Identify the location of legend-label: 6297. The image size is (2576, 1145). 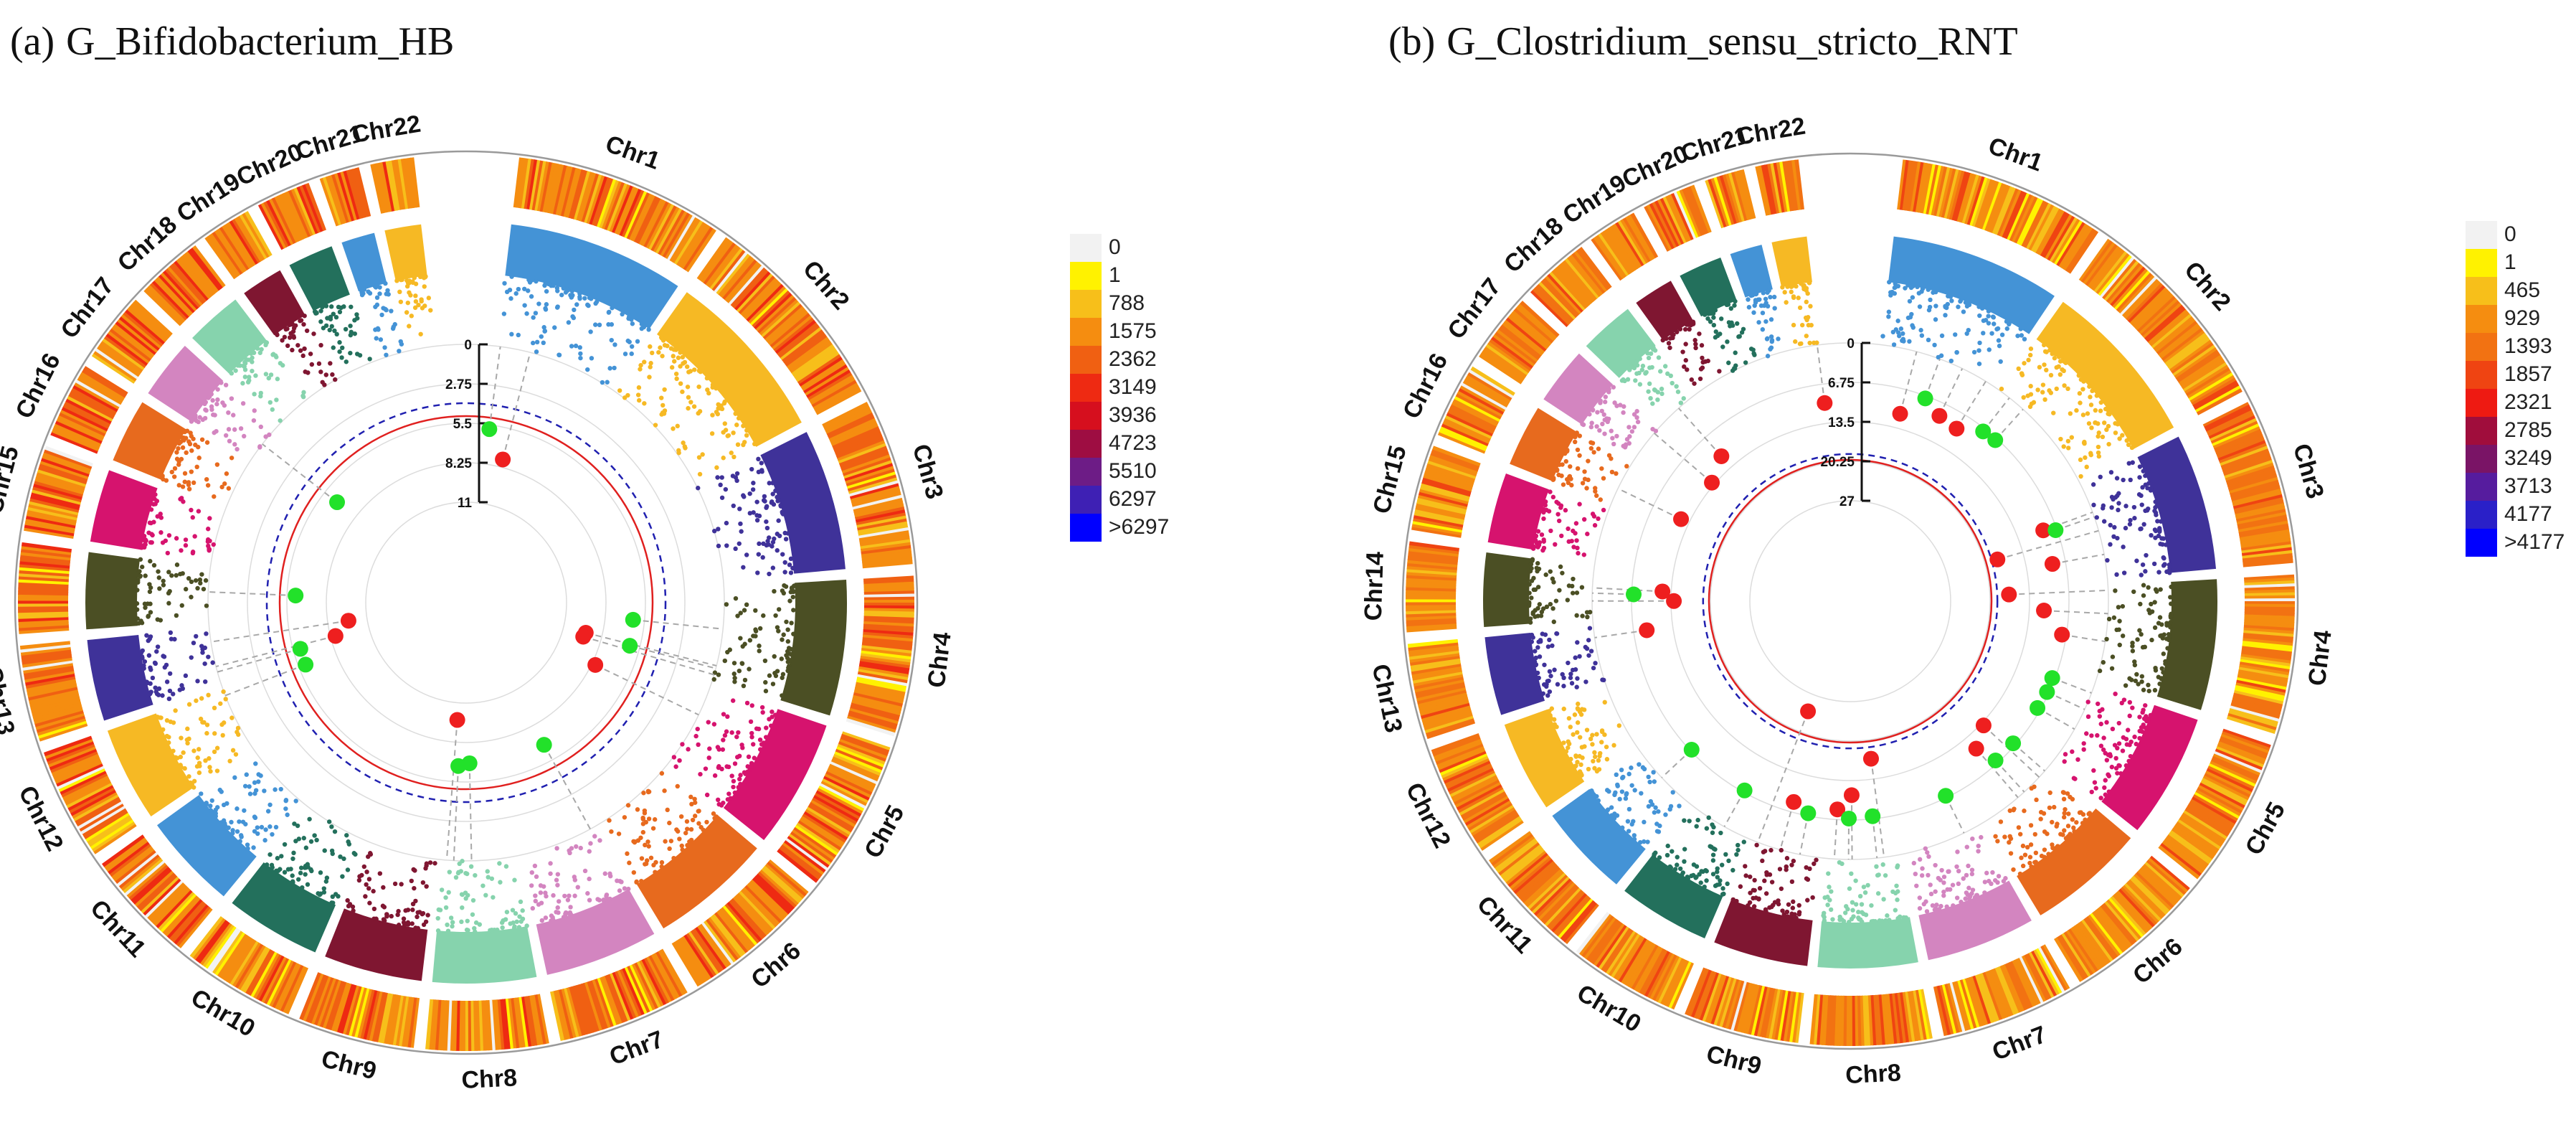
(1133, 499).